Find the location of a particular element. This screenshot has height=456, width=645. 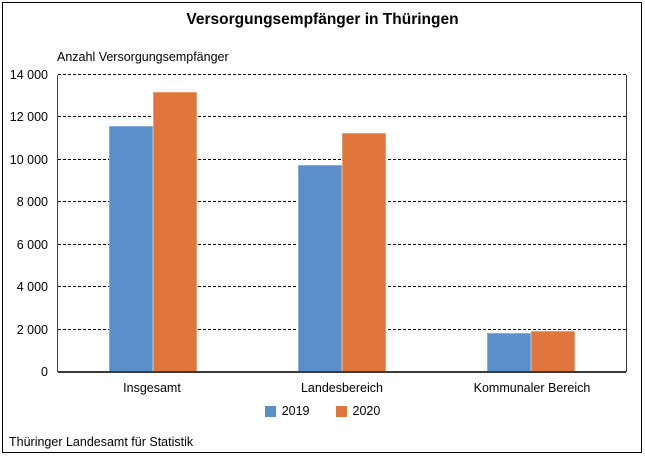

bar-2020-landesbereich is located at coordinates (363, 252).